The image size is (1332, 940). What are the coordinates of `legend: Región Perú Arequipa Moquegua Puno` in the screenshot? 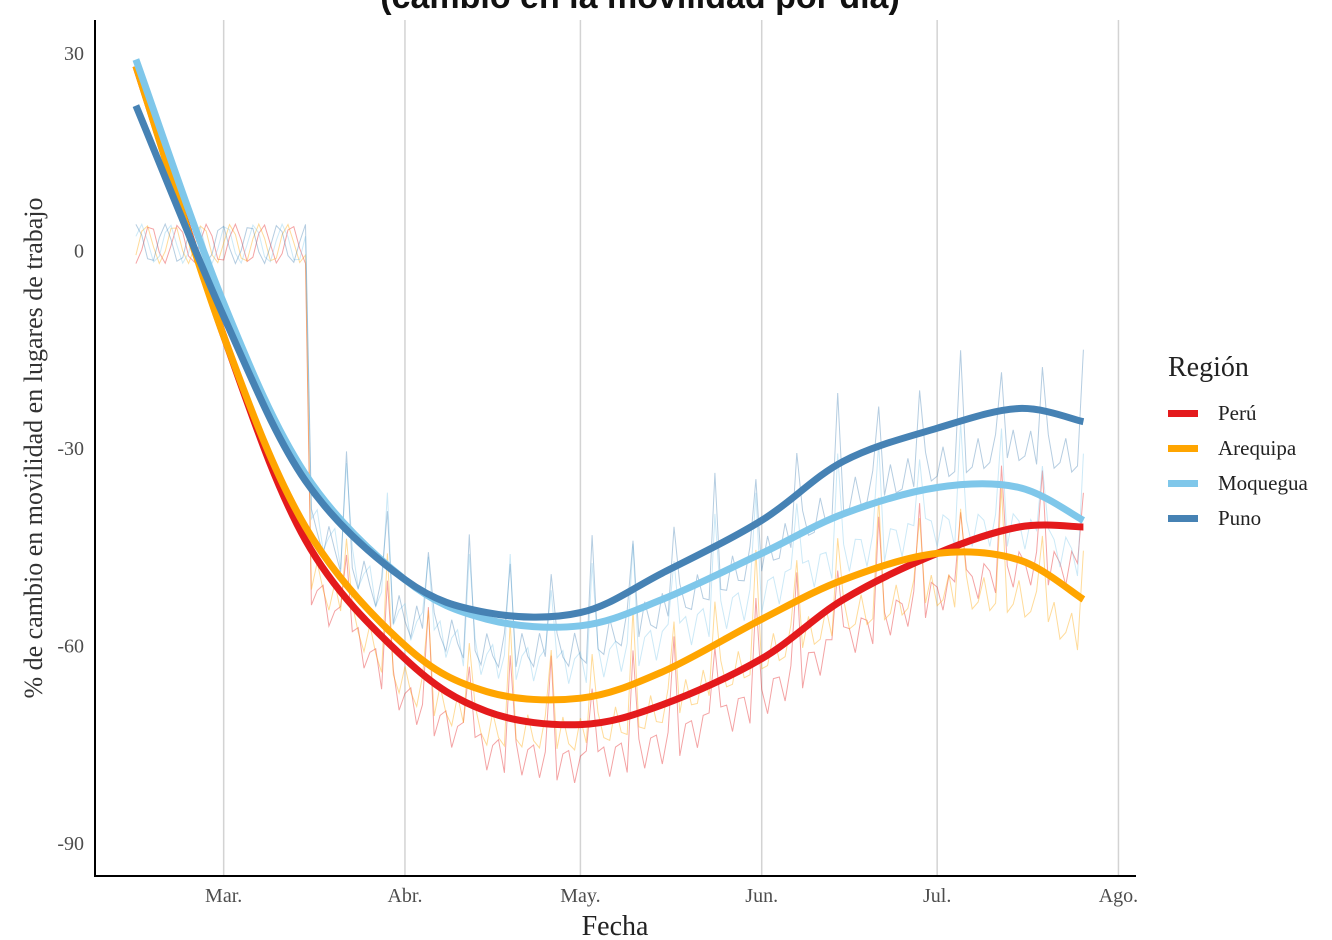 It's located at (1238, 444).